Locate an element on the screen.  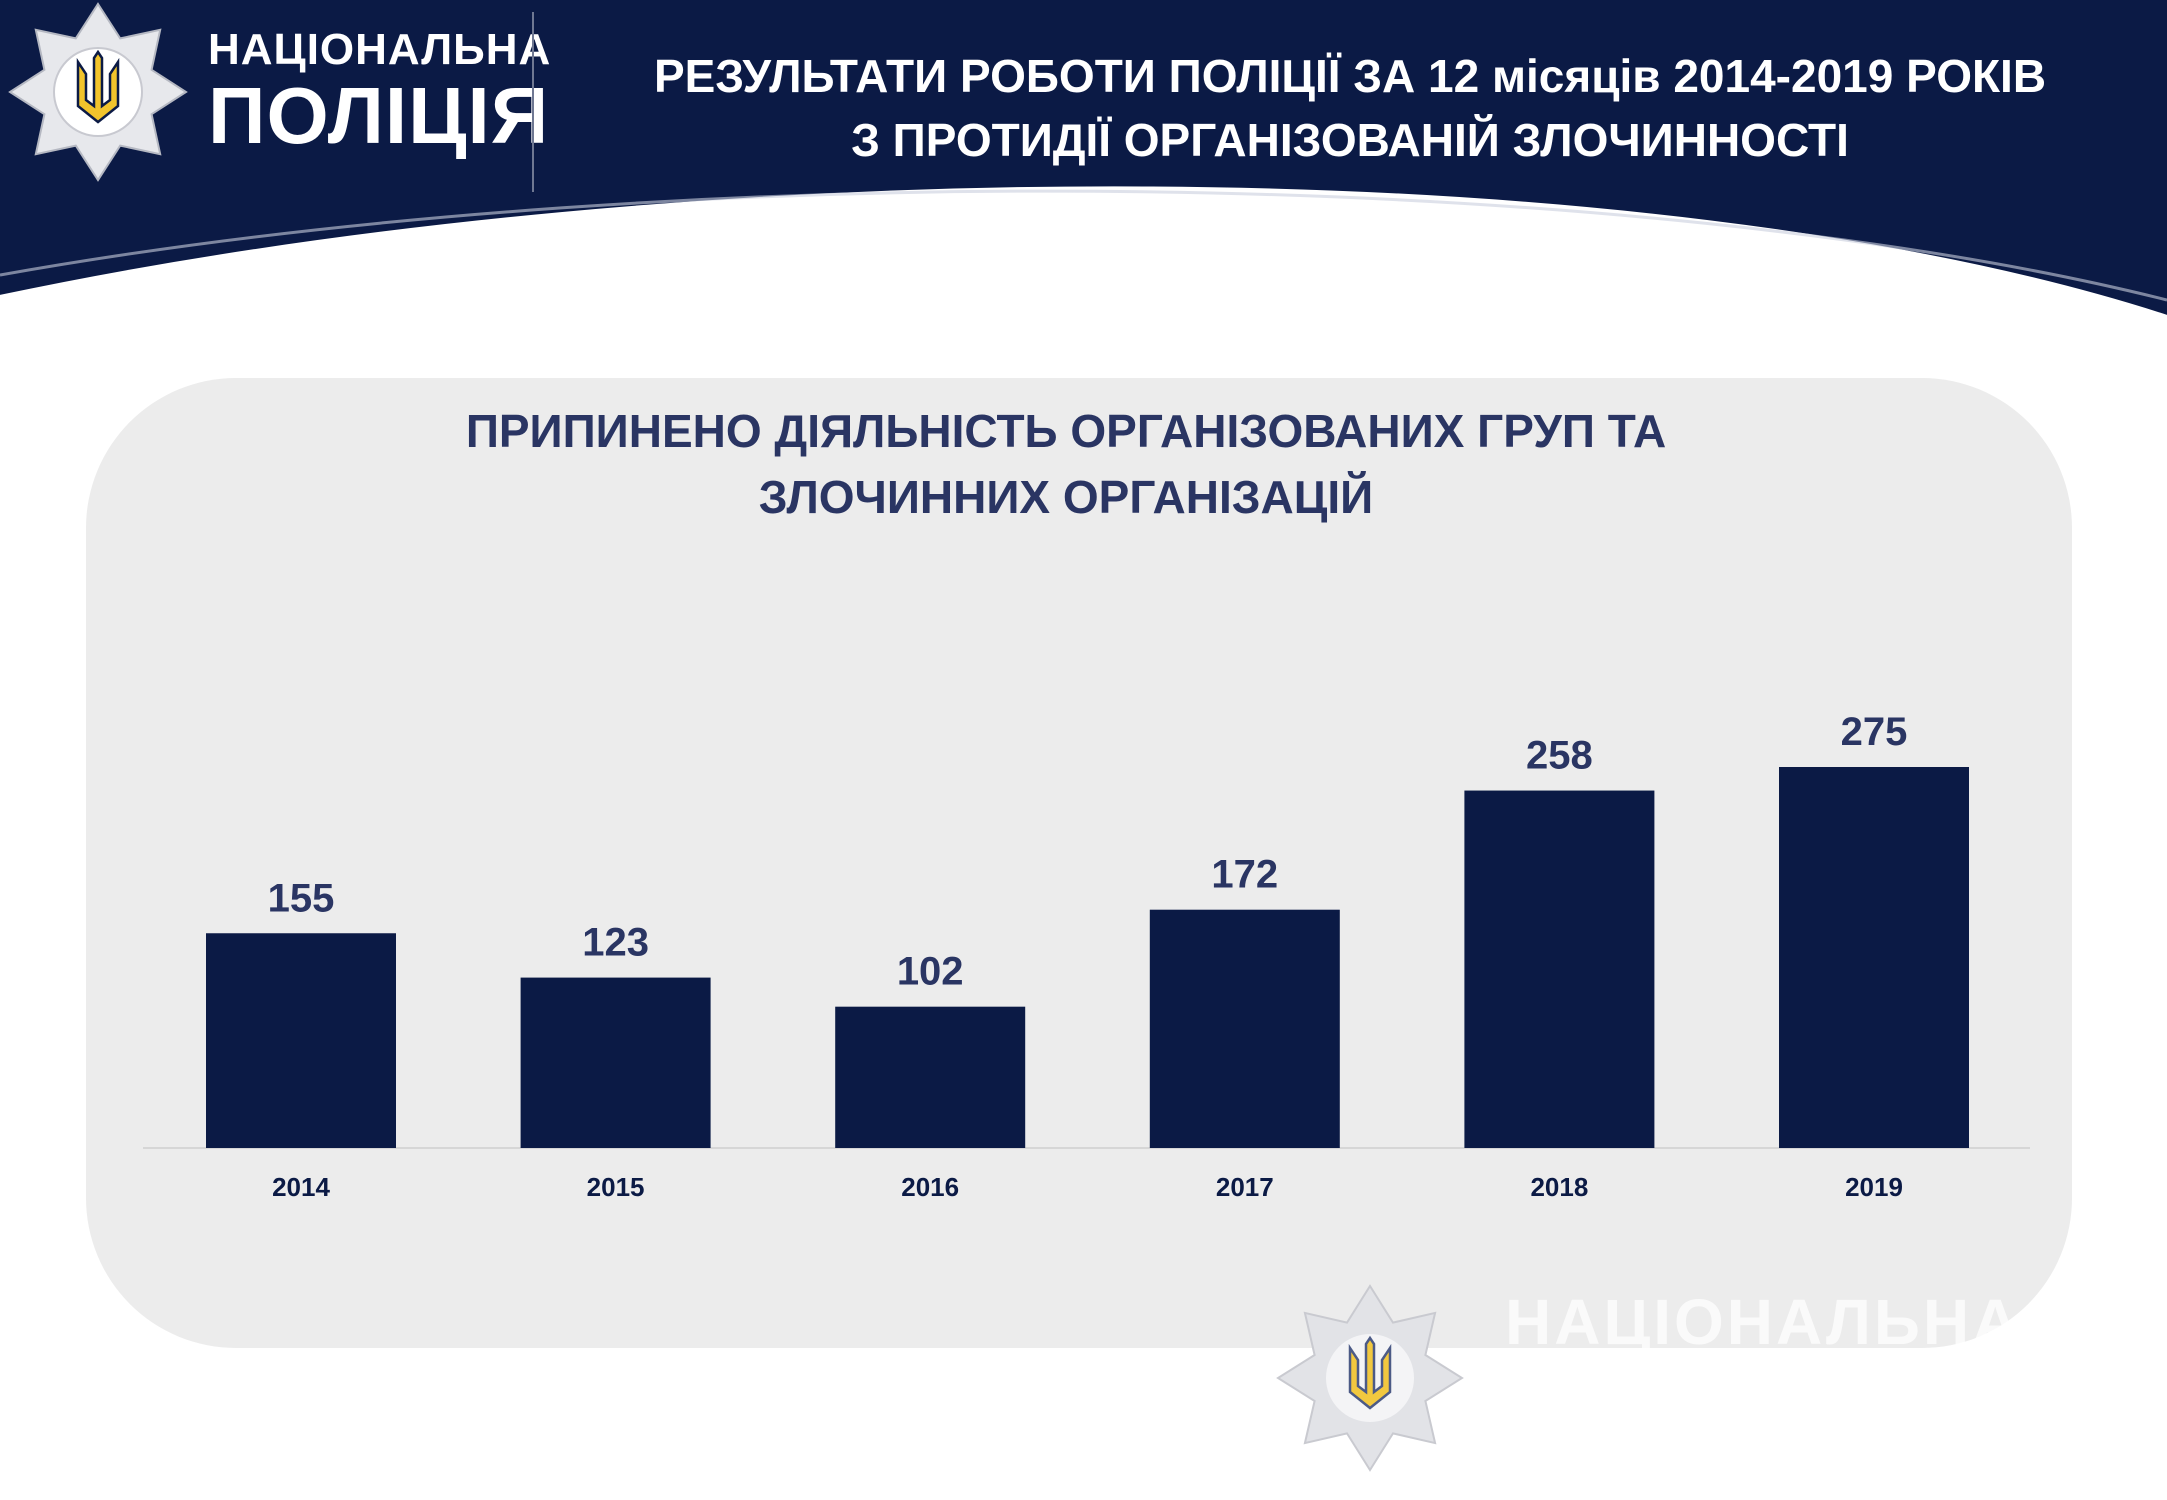
bar-2015 is located at coordinates (615, 1062).